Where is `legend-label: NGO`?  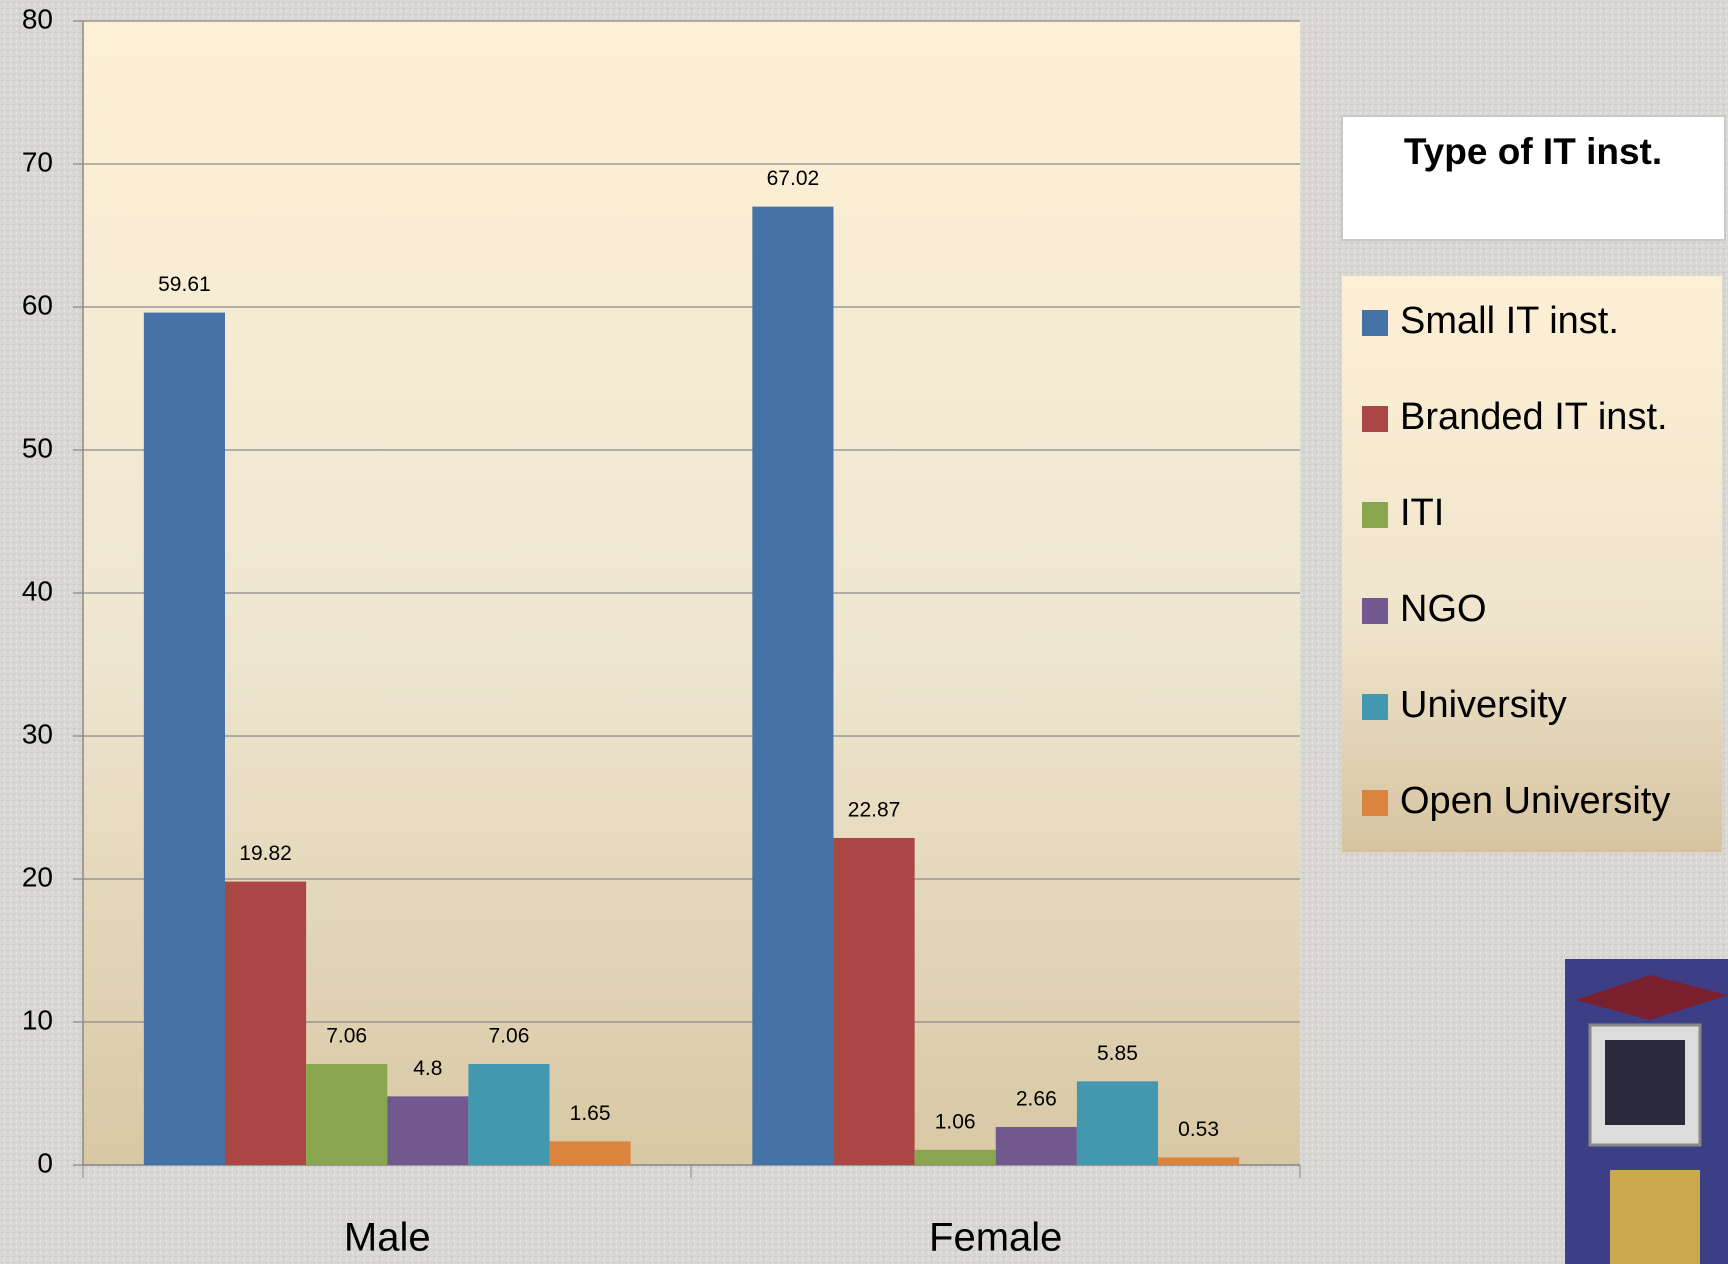
legend-label: NGO is located at coordinates (1443, 609).